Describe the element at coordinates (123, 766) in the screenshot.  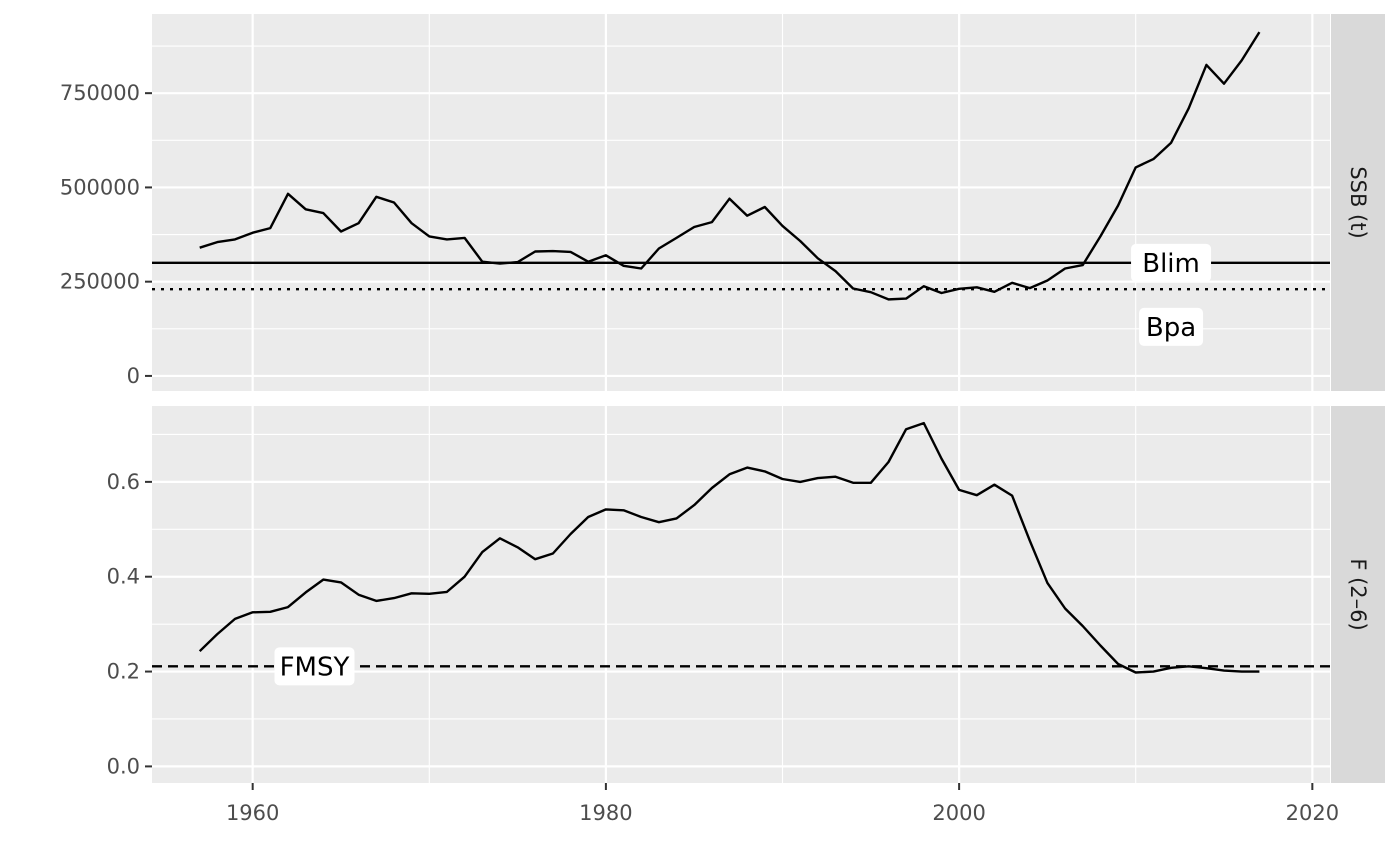
I see `y-tick-label: 0.0` at that location.